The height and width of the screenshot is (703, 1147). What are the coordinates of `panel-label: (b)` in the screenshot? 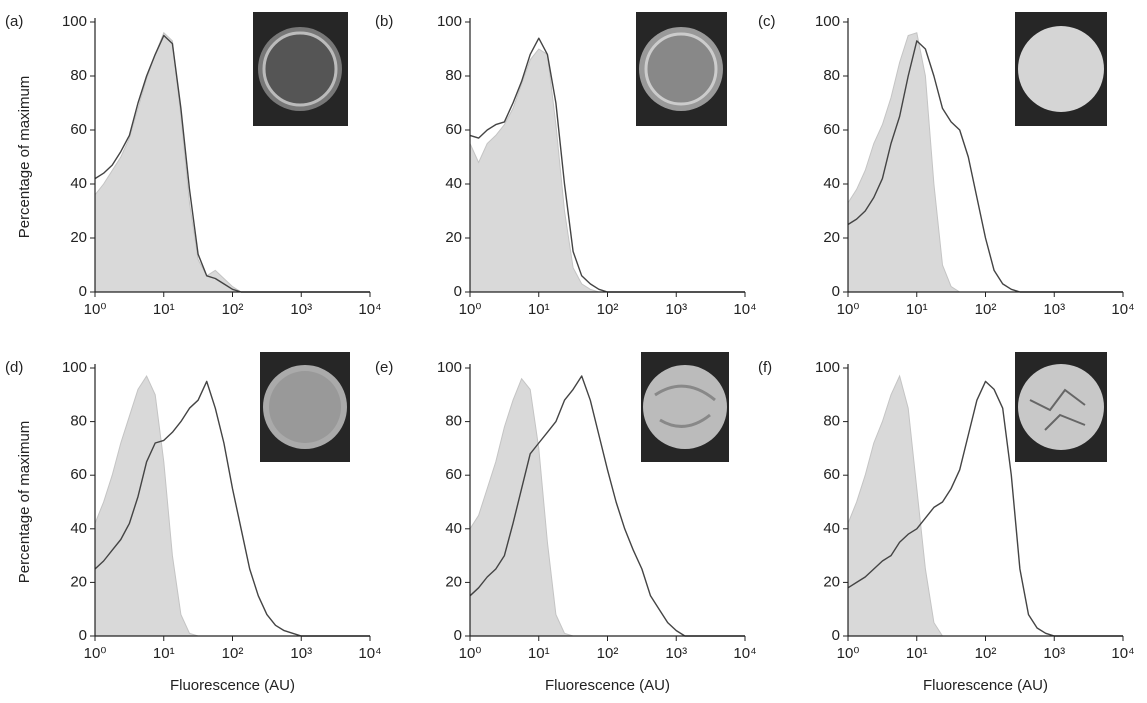 It's located at (384, 21).